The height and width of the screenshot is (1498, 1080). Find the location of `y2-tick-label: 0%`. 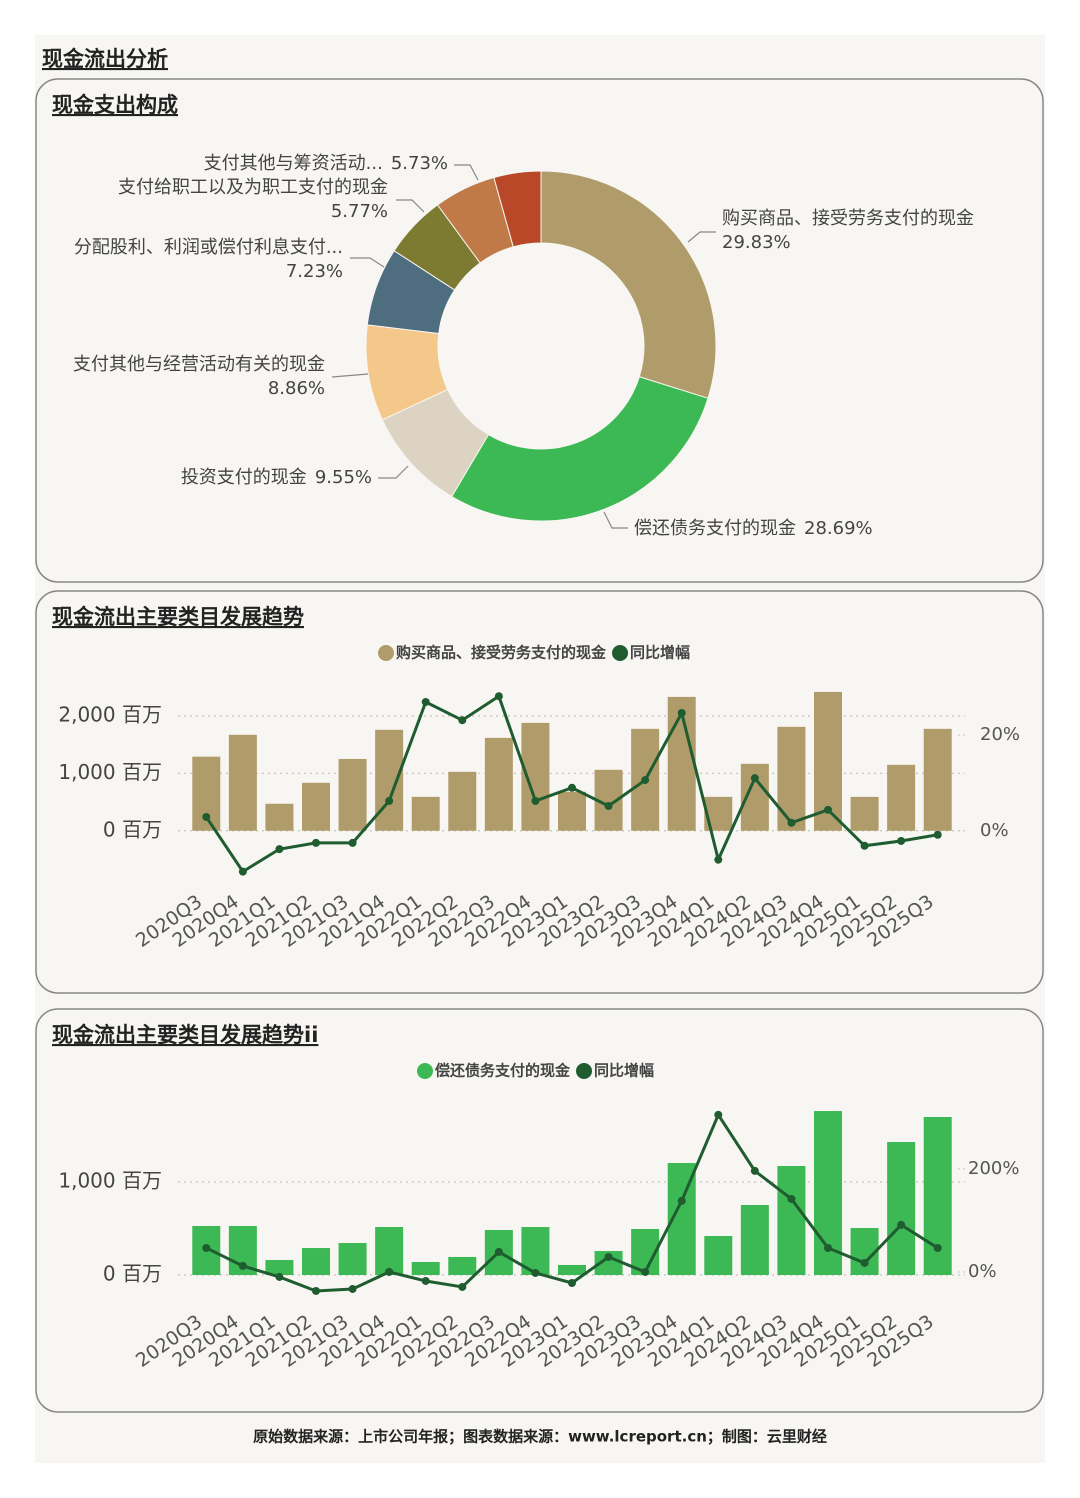

y2-tick-label: 0% is located at coordinates (982, 1271).